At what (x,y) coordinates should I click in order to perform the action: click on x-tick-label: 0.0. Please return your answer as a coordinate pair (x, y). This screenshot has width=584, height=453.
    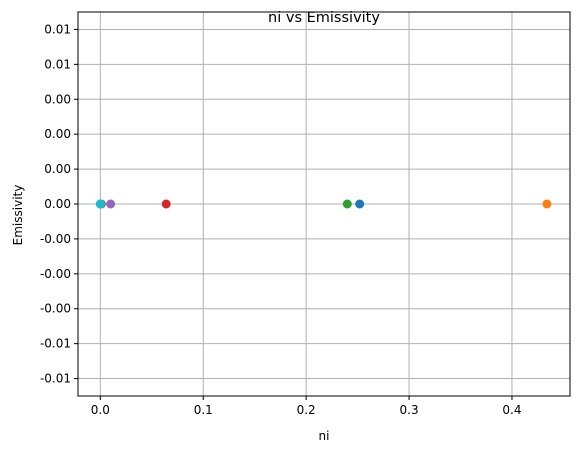
    Looking at the image, I should click on (100, 410).